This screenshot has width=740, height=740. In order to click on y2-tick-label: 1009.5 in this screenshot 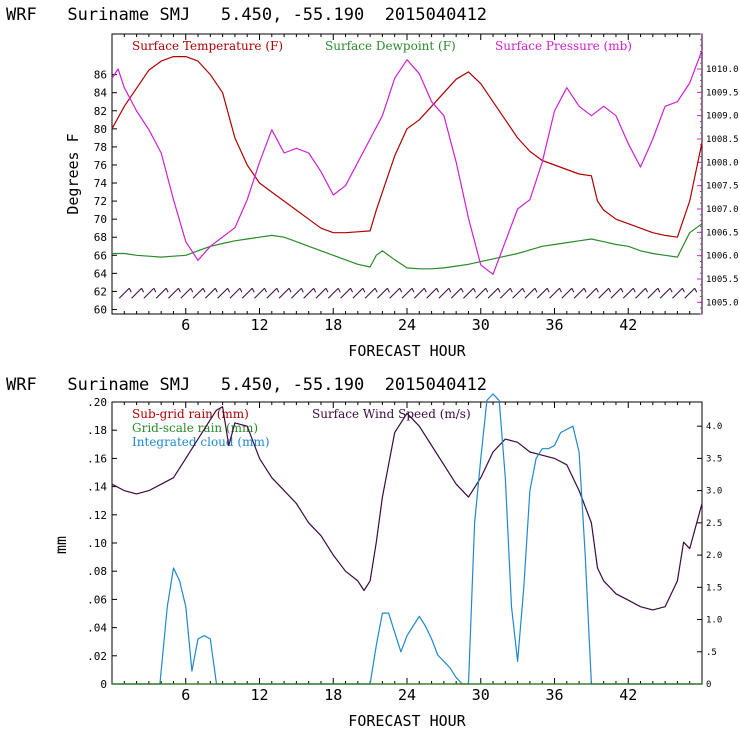, I will do `click(722, 93)`.